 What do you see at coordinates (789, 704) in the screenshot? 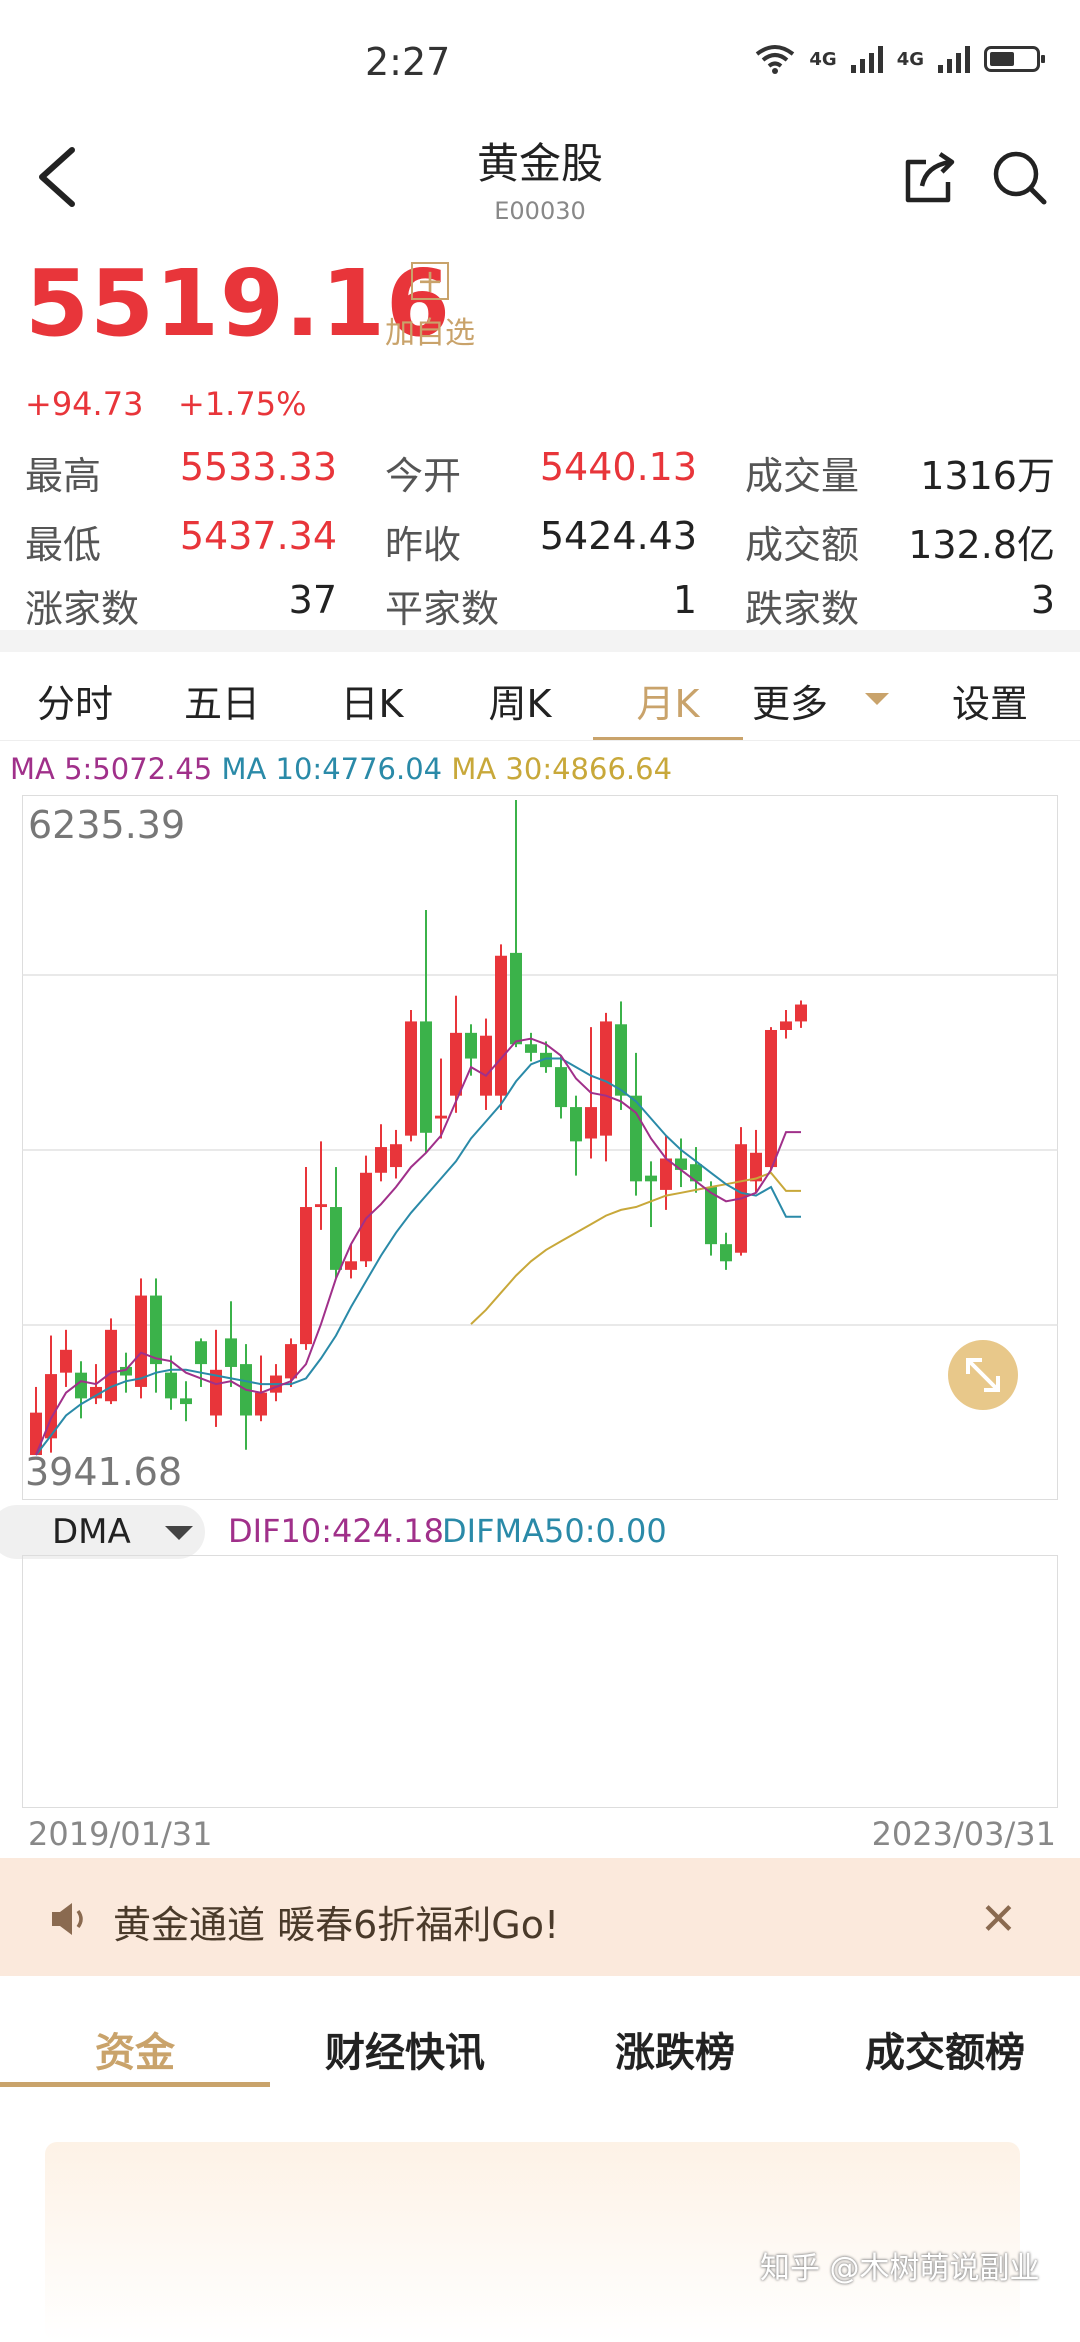
I see `period-tab: 更多` at bounding box center [789, 704].